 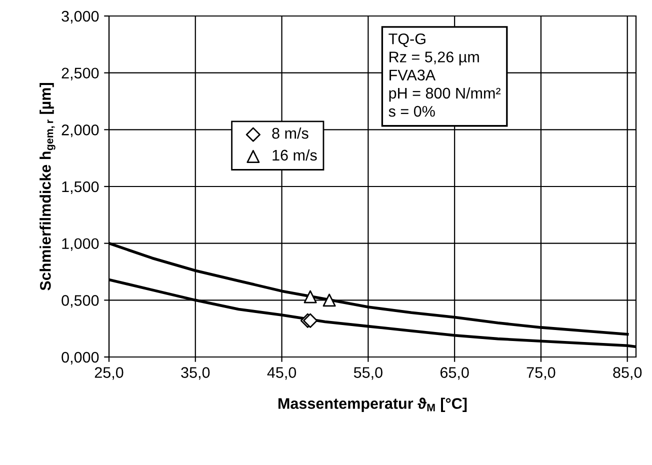 What do you see at coordinates (109, 373) in the screenshot?
I see `x-tick-label: 25,0` at bounding box center [109, 373].